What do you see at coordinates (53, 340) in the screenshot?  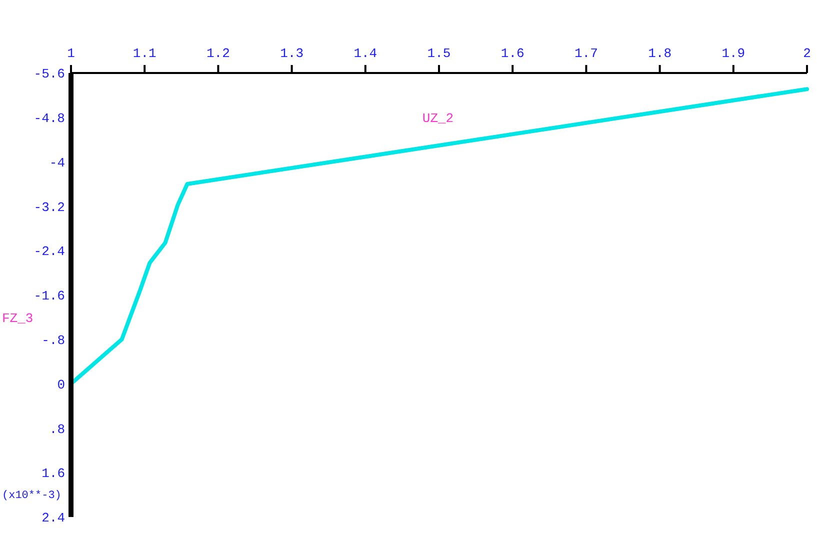 I see `y-tick-label: -.8` at bounding box center [53, 340].